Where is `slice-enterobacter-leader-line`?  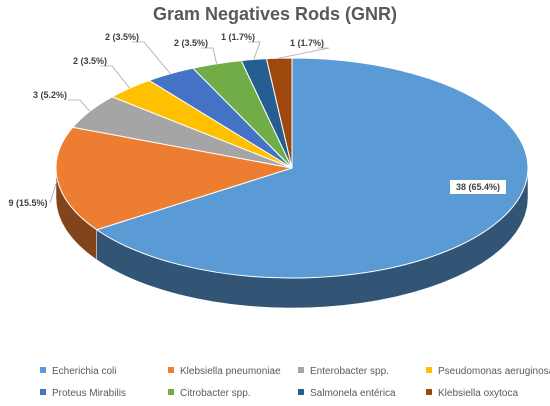
slice-enterobacter-leader-line is located at coordinates (79, 105).